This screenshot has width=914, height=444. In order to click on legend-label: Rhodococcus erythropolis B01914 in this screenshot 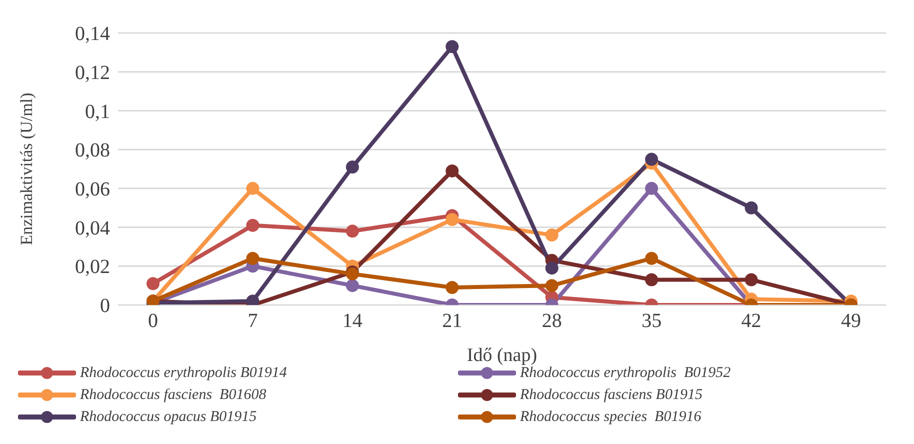, I will do `click(183, 373)`.